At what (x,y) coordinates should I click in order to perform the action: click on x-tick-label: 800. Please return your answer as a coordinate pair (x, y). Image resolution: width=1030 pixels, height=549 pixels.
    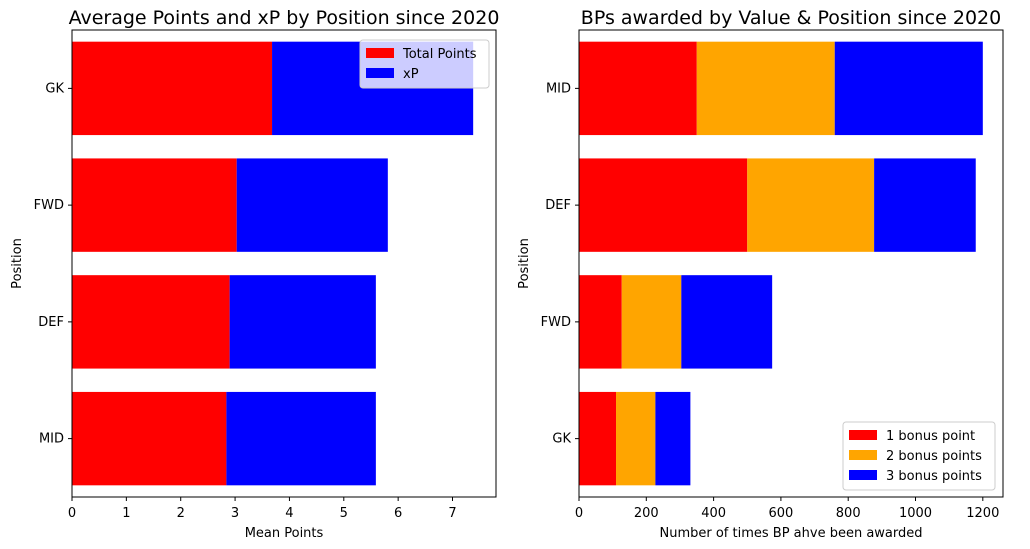
    Looking at the image, I should click on (848, 513).